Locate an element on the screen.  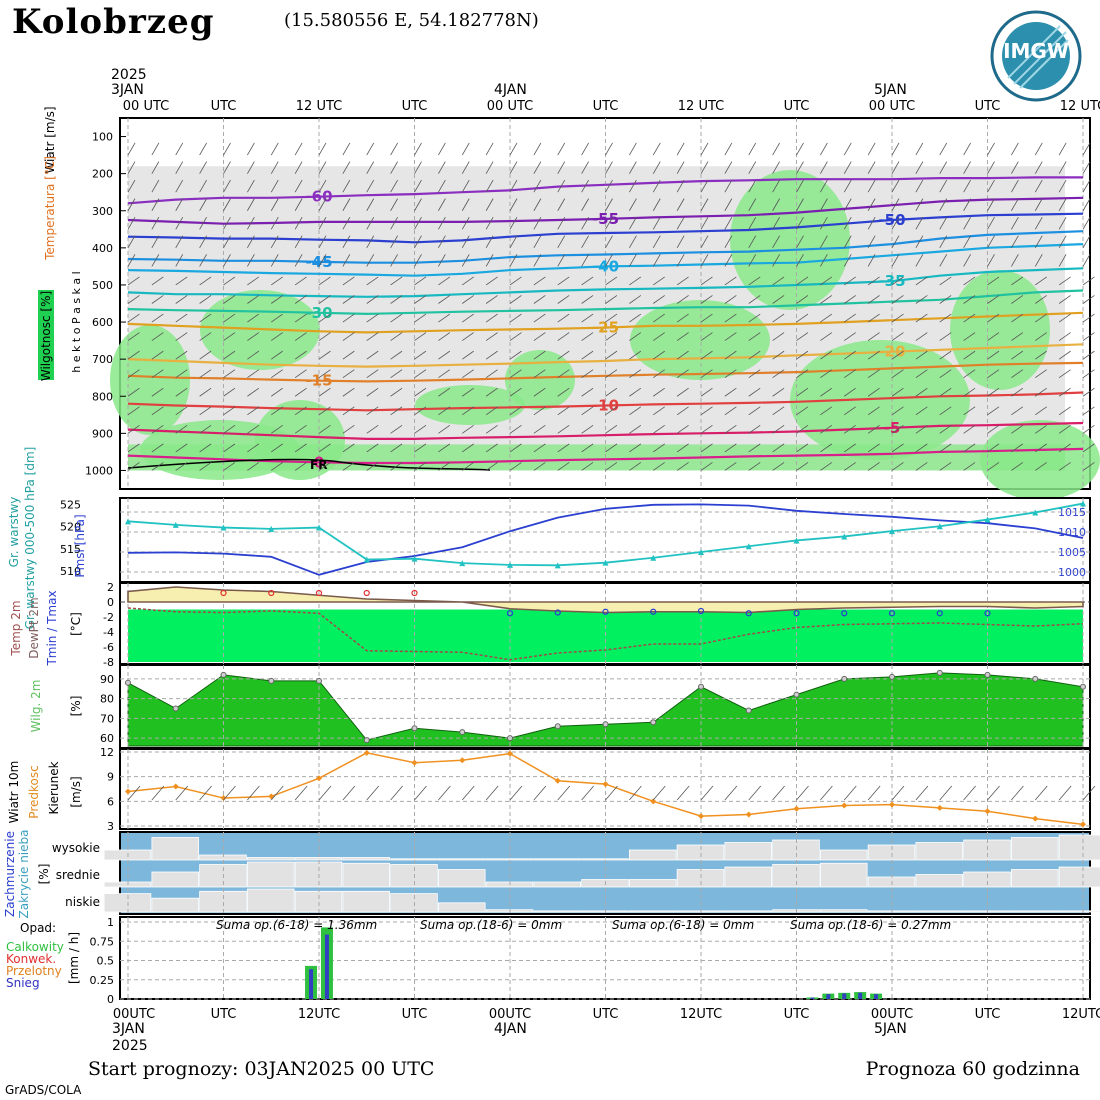
top-time-label: 00 UTC is located at coordinates (146, 106).